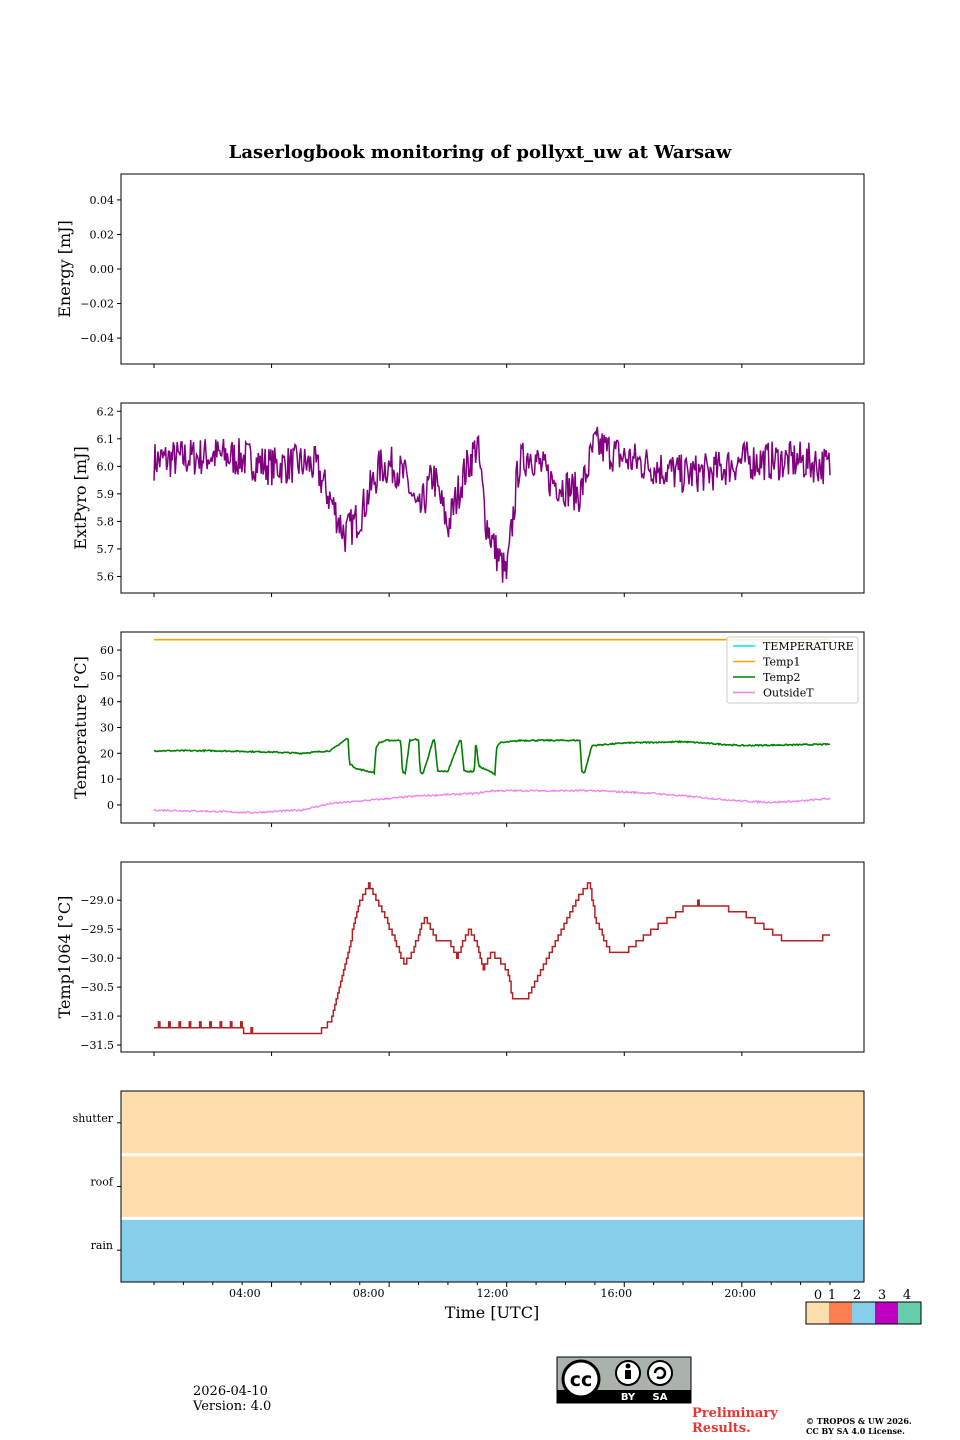 The height and width of the screenshot is (1440, 960). I want to click on y-tick-label: 60, so click(107, 650).